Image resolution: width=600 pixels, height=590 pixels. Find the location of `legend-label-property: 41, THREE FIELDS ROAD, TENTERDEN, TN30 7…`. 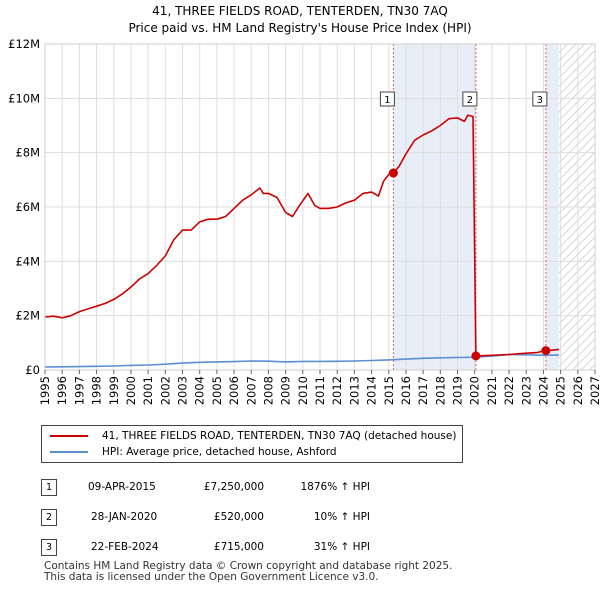

legend-label-property: 41, THREE FIELDS ROAD, TENTERDEN, TN30 7… is located at coordinates (279, 436).